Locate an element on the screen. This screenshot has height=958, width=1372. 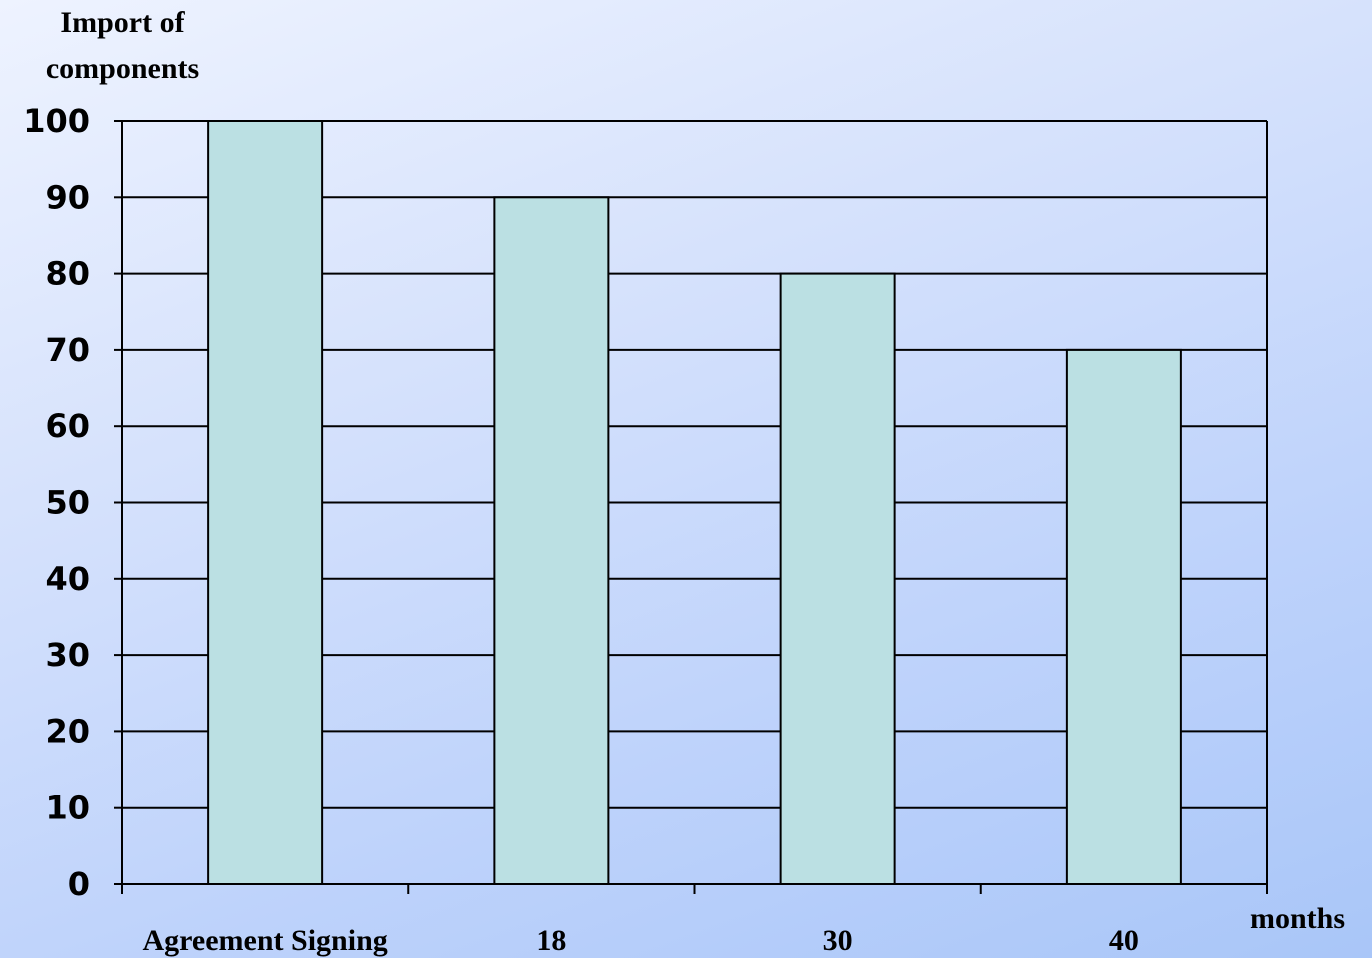
y-tick-label: 10 is located at coordinates (67, 808).